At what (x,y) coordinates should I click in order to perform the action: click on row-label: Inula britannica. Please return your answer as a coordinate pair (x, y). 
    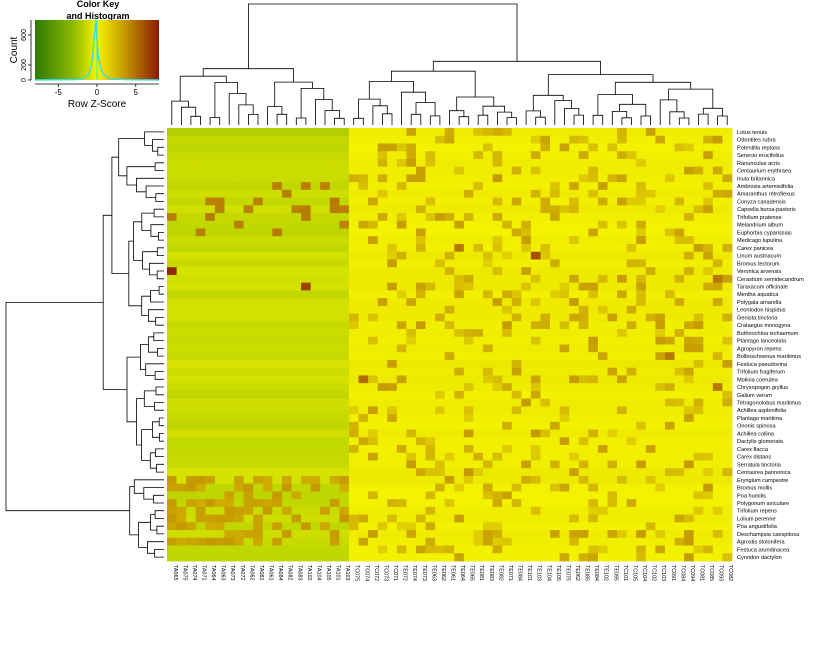
    Looking at the image, I should click on (756, 179).